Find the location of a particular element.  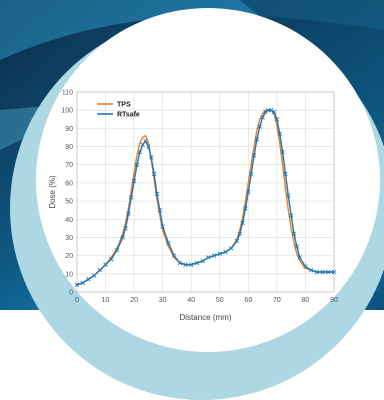

x-tick-label: 10 is located at coordinates (106, 300).